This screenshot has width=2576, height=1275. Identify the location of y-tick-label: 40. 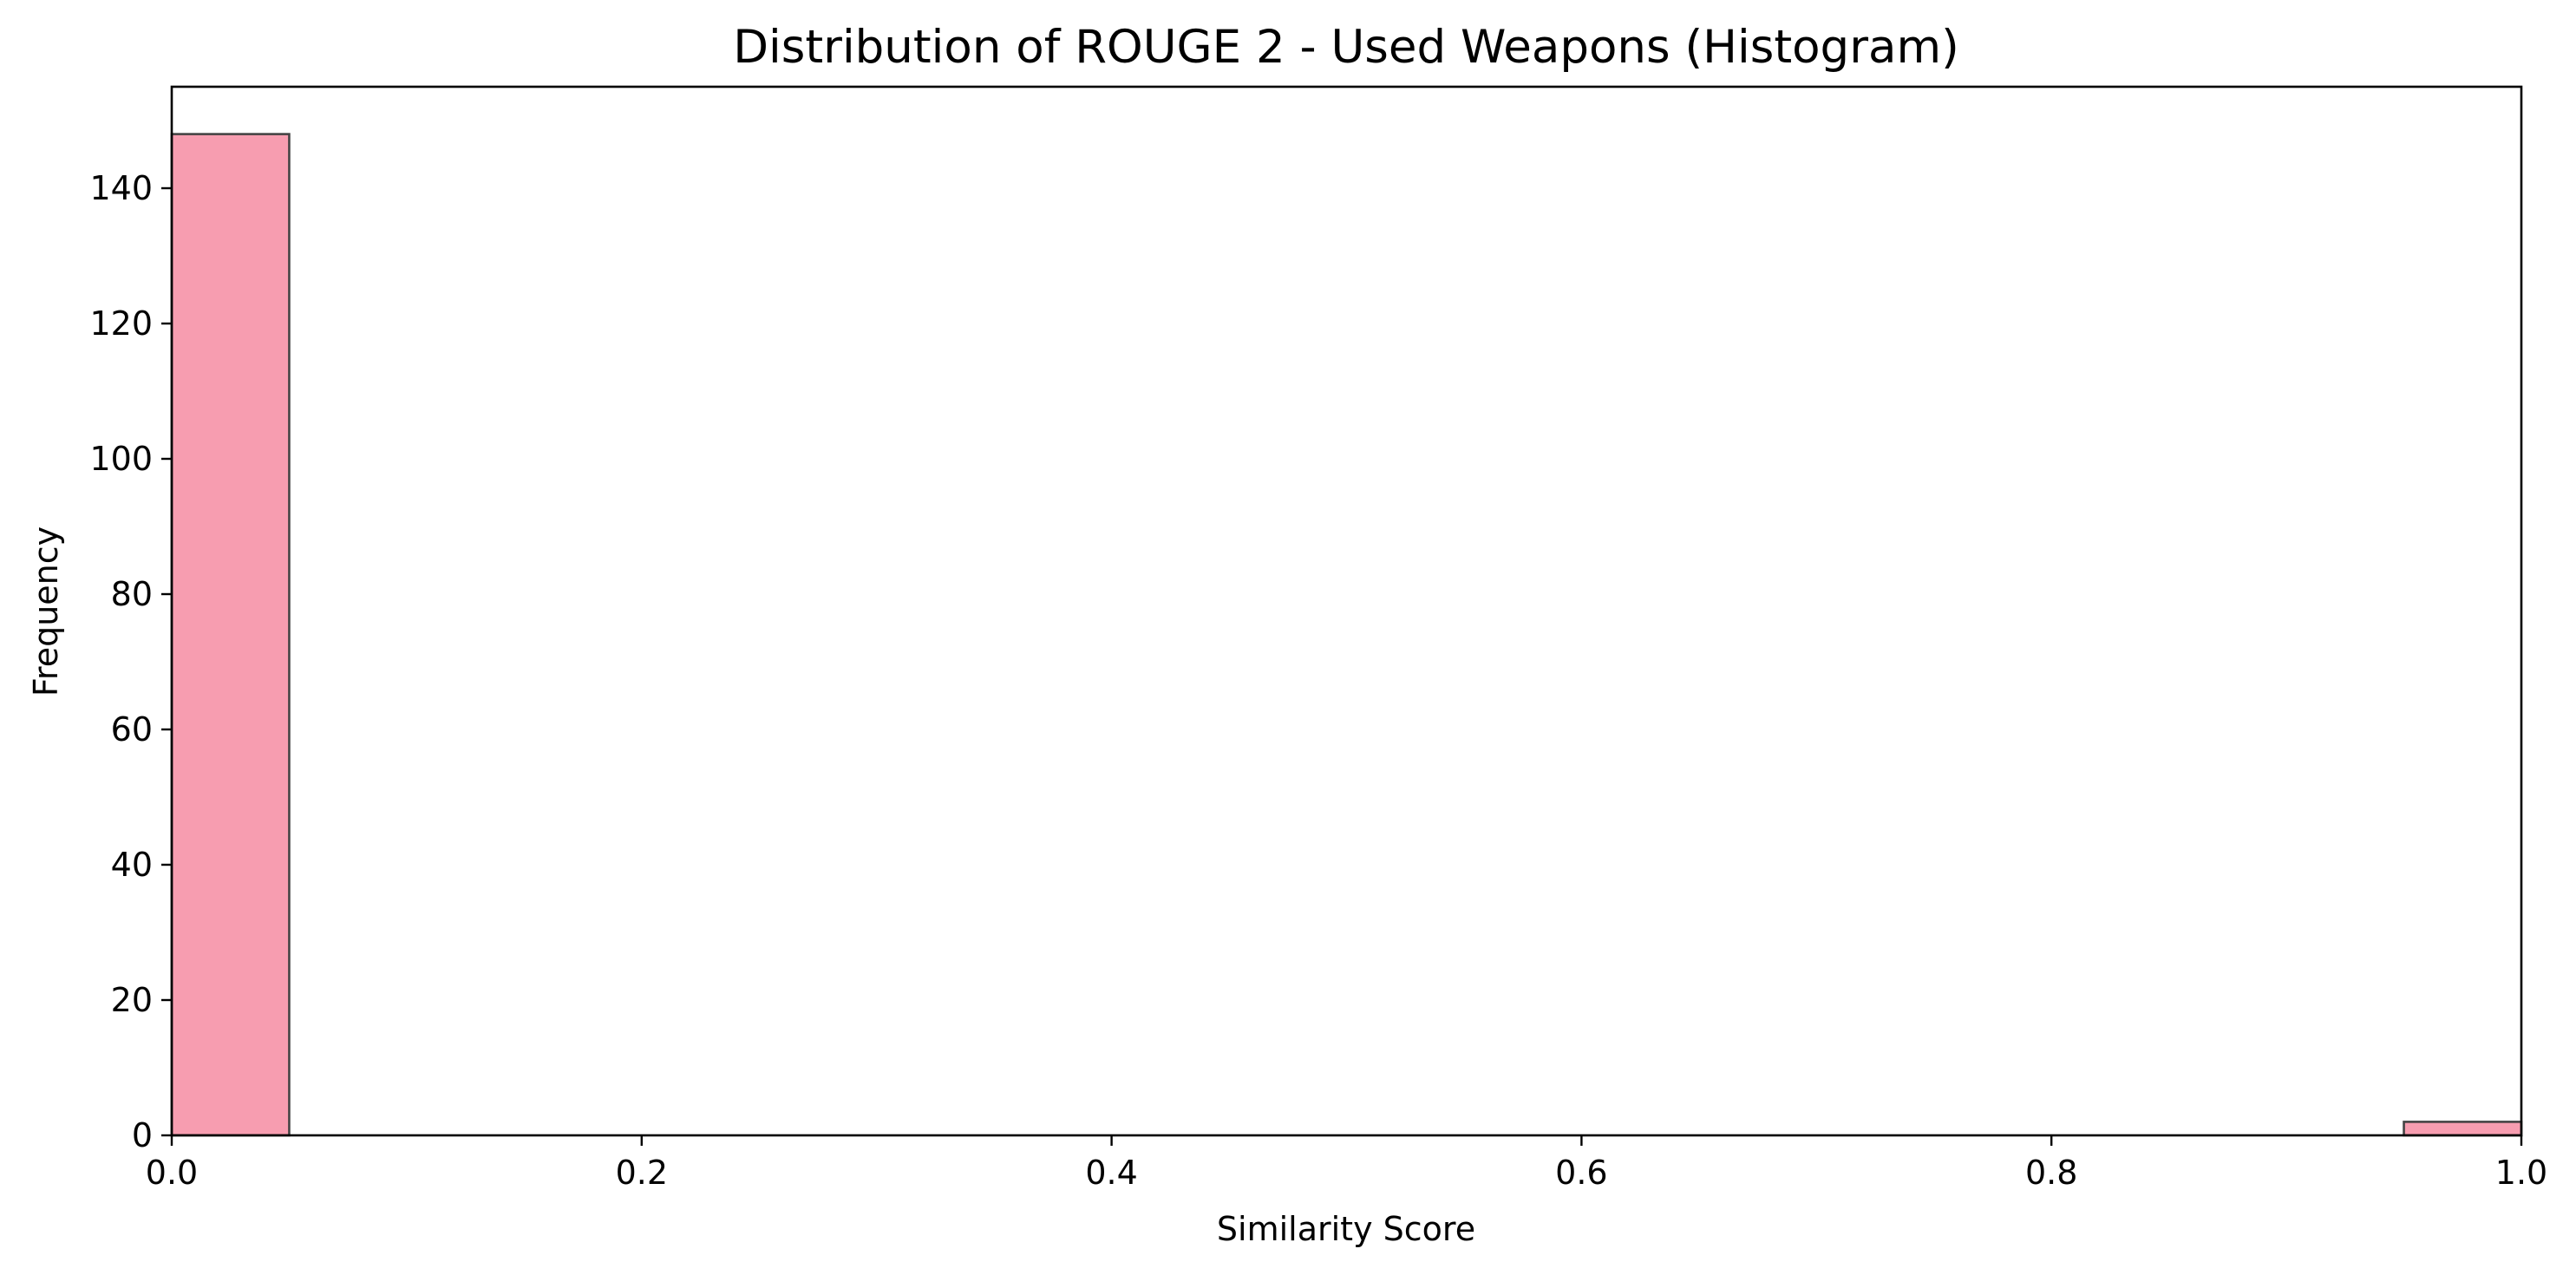
(132, 865).